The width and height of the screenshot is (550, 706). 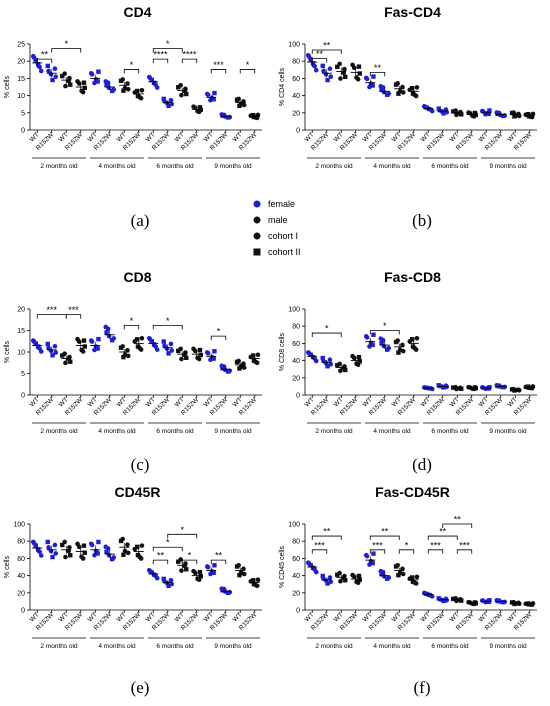 What do you see at coordinates (319, 545) in the screenshot?
I see `significance-label: ***` at bounding box center [319, 545].